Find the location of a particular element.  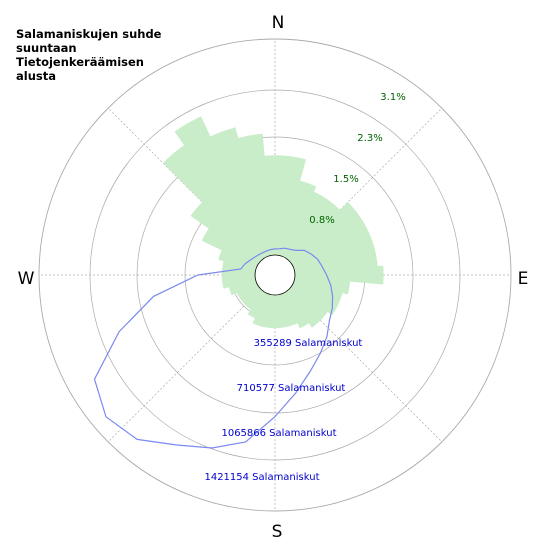

compass-n: N is located at coordinates (278, 23).